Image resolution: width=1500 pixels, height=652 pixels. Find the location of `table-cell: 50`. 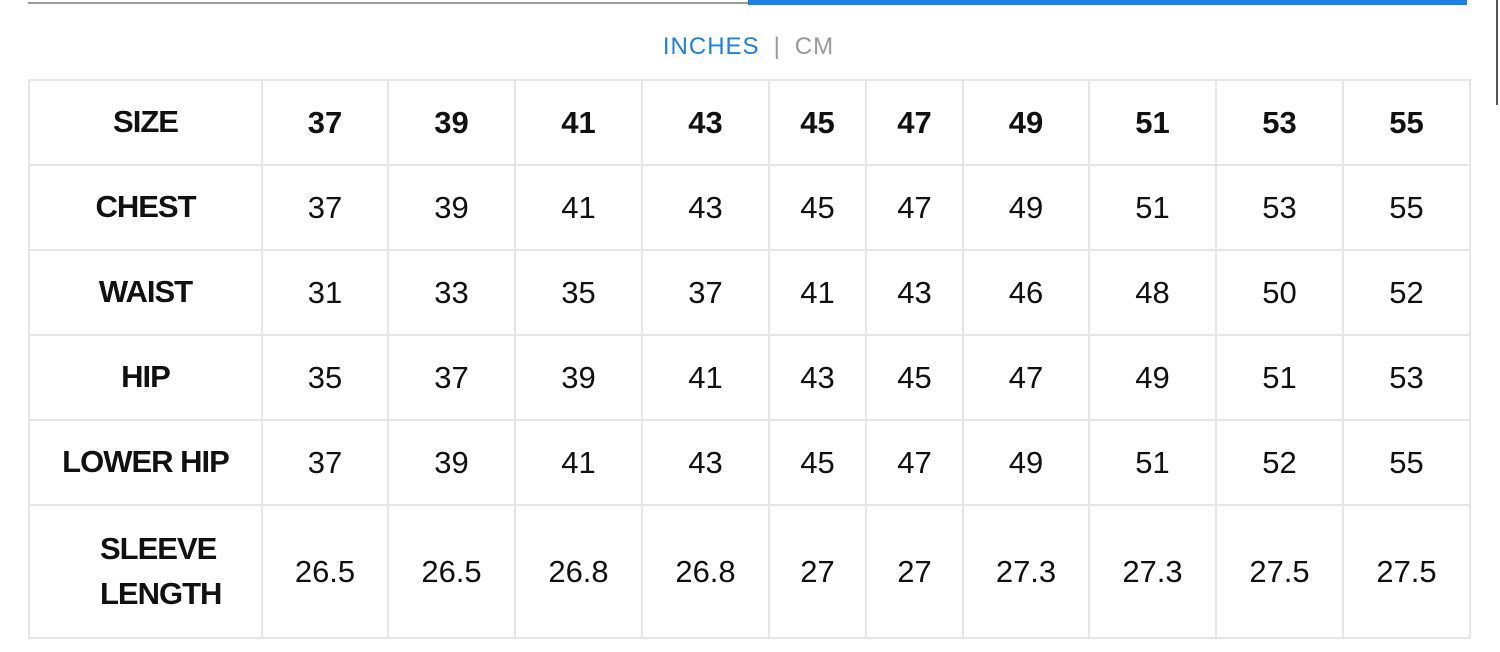

table-cell: 50 is located at coordinates (1279, 292).